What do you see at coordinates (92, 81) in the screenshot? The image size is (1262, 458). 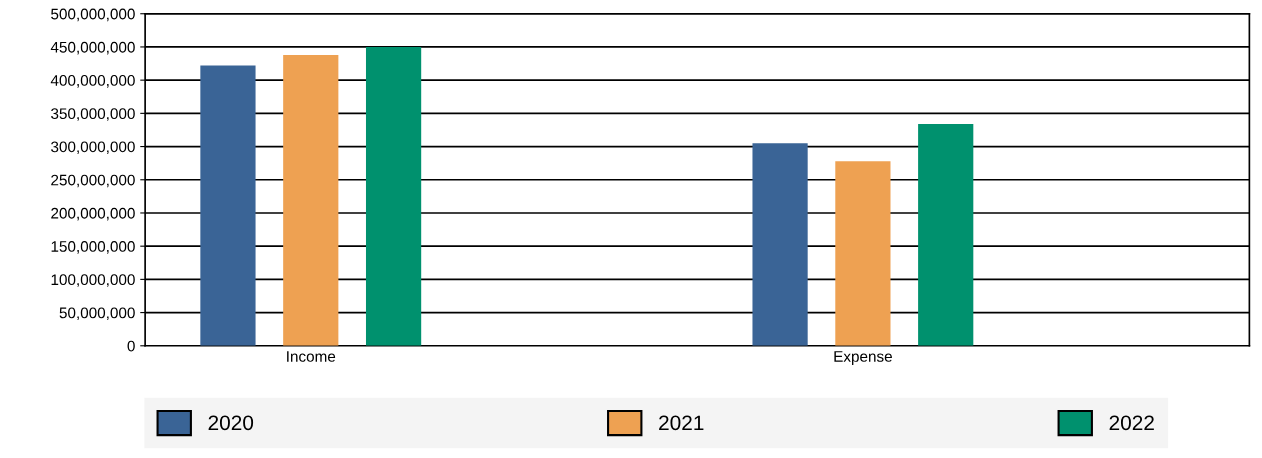 I see `y-tick-label: 400,000,000` at bounding box center [92, 81].